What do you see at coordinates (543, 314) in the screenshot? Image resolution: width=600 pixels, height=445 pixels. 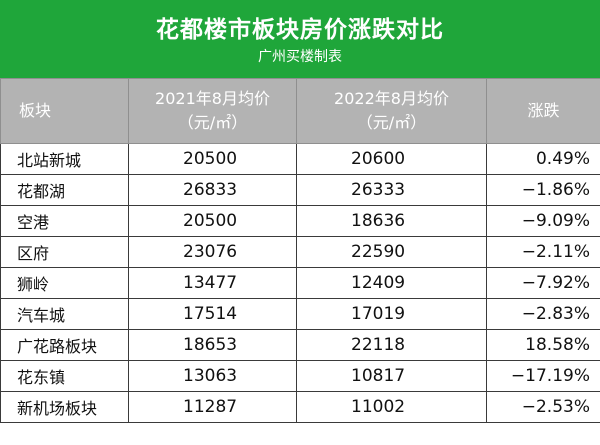 I see `change-cell: −2.83%` at bounding box center [543, 314].